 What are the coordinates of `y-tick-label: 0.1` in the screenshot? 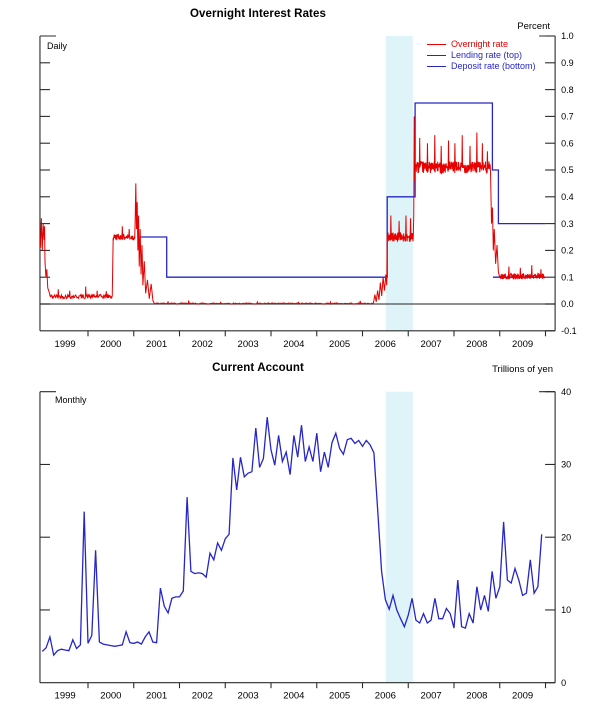 It's located at (567, 277).